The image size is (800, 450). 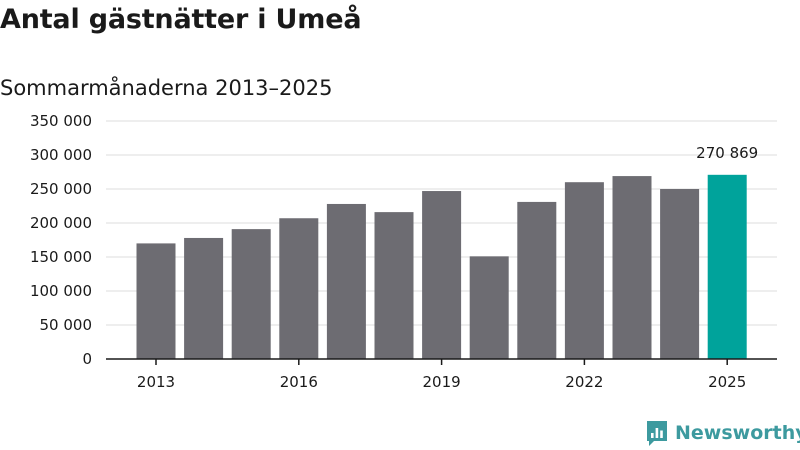 I want to click on bar-2016, so click(x=299, y=288).